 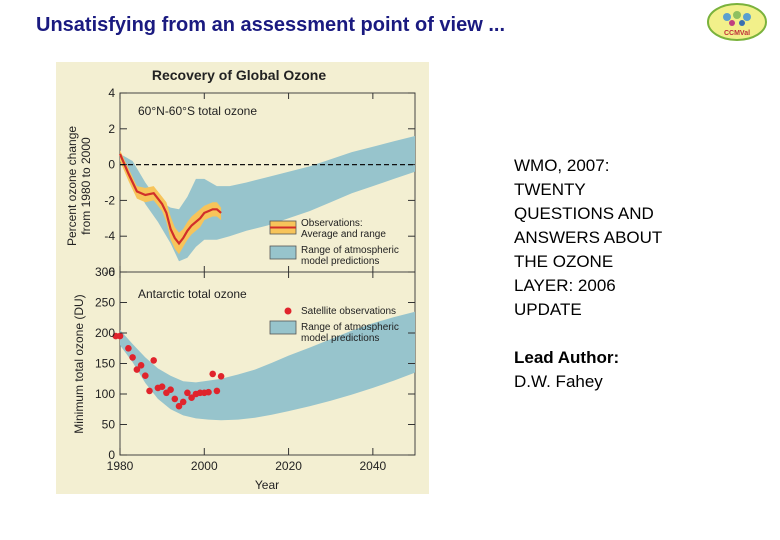 What do you see at coordinates (283, 327) in the screenshot?
I see `bottom-legend-model-swatch` at bounding box center [283, 327].